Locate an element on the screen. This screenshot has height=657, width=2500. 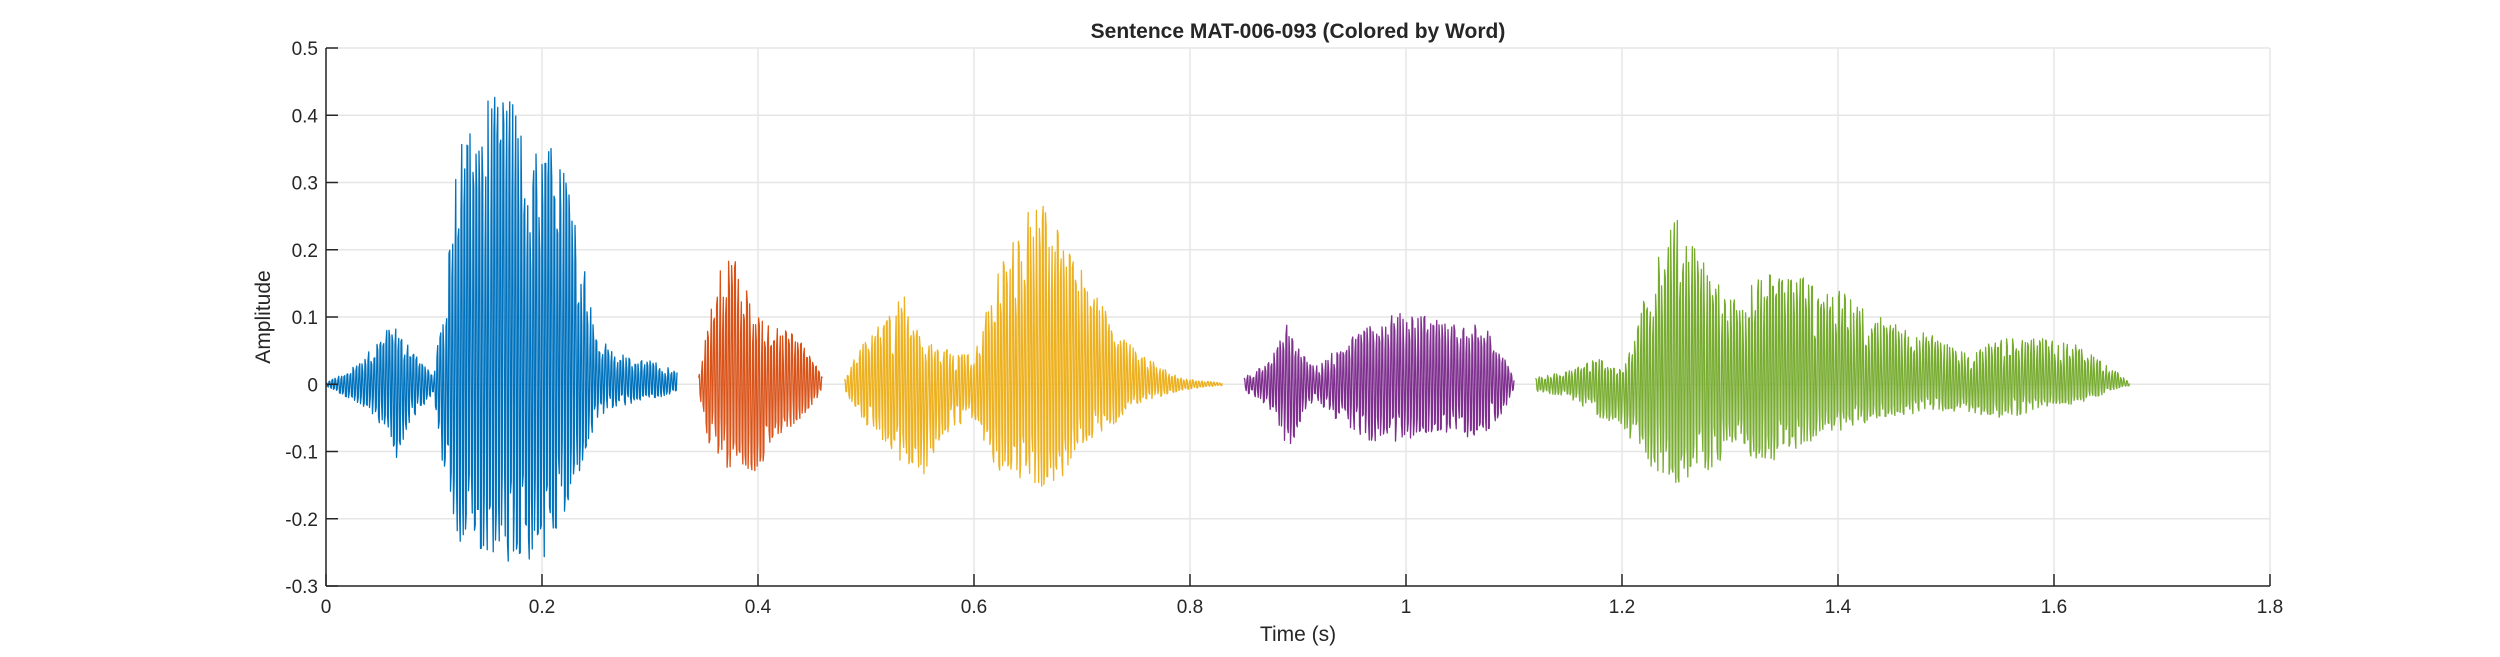
x-tick-label: 0.6 is located at coordinates (974, 607).